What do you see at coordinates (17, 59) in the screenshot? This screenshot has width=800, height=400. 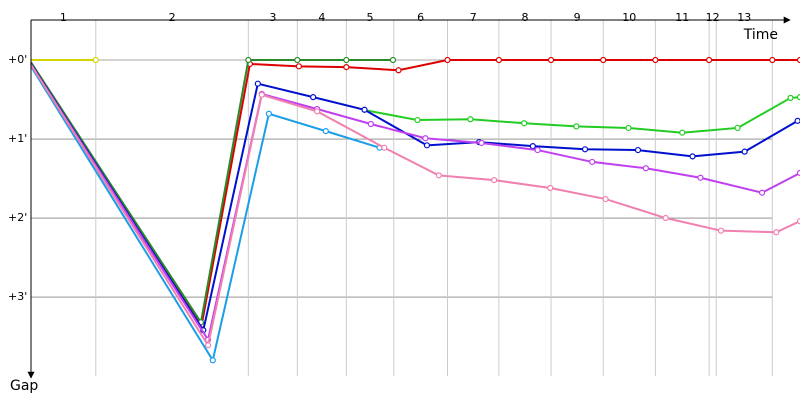 I see `y-tick-label: +0'` at bounding box center [17, 59].